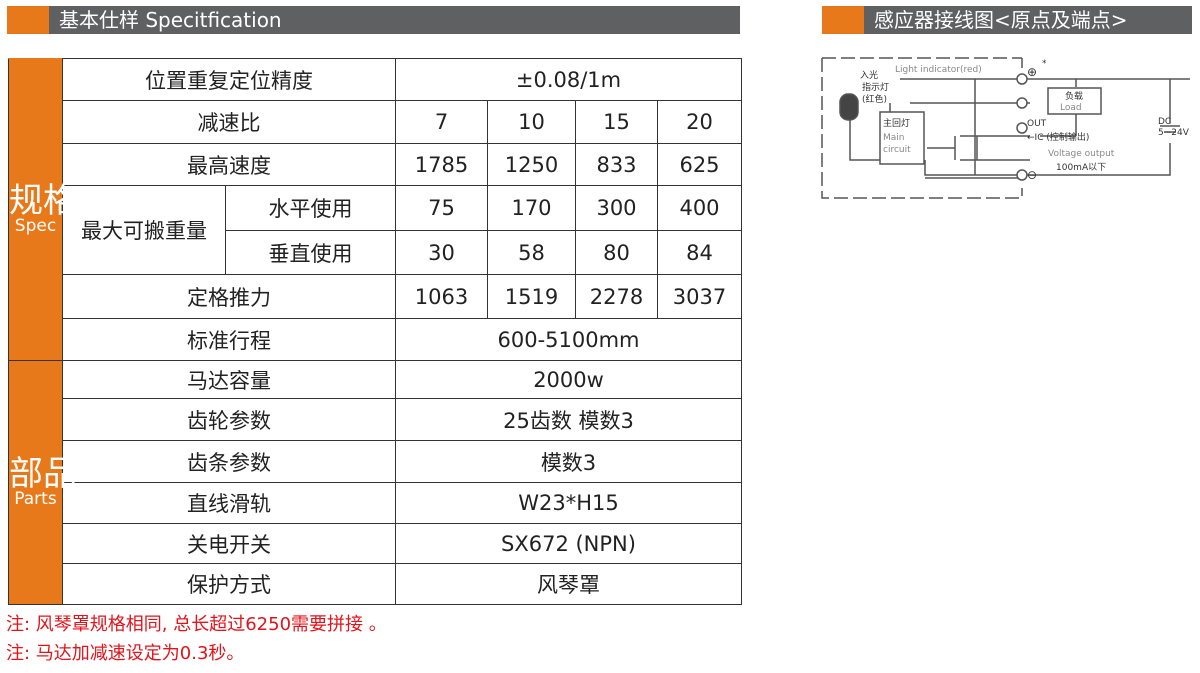 The width and height of the screenshot is (1200, 673). Describe the element at coordinates (229, 461) in the screenshot. I see `row-label: 齿条参数` at that location.